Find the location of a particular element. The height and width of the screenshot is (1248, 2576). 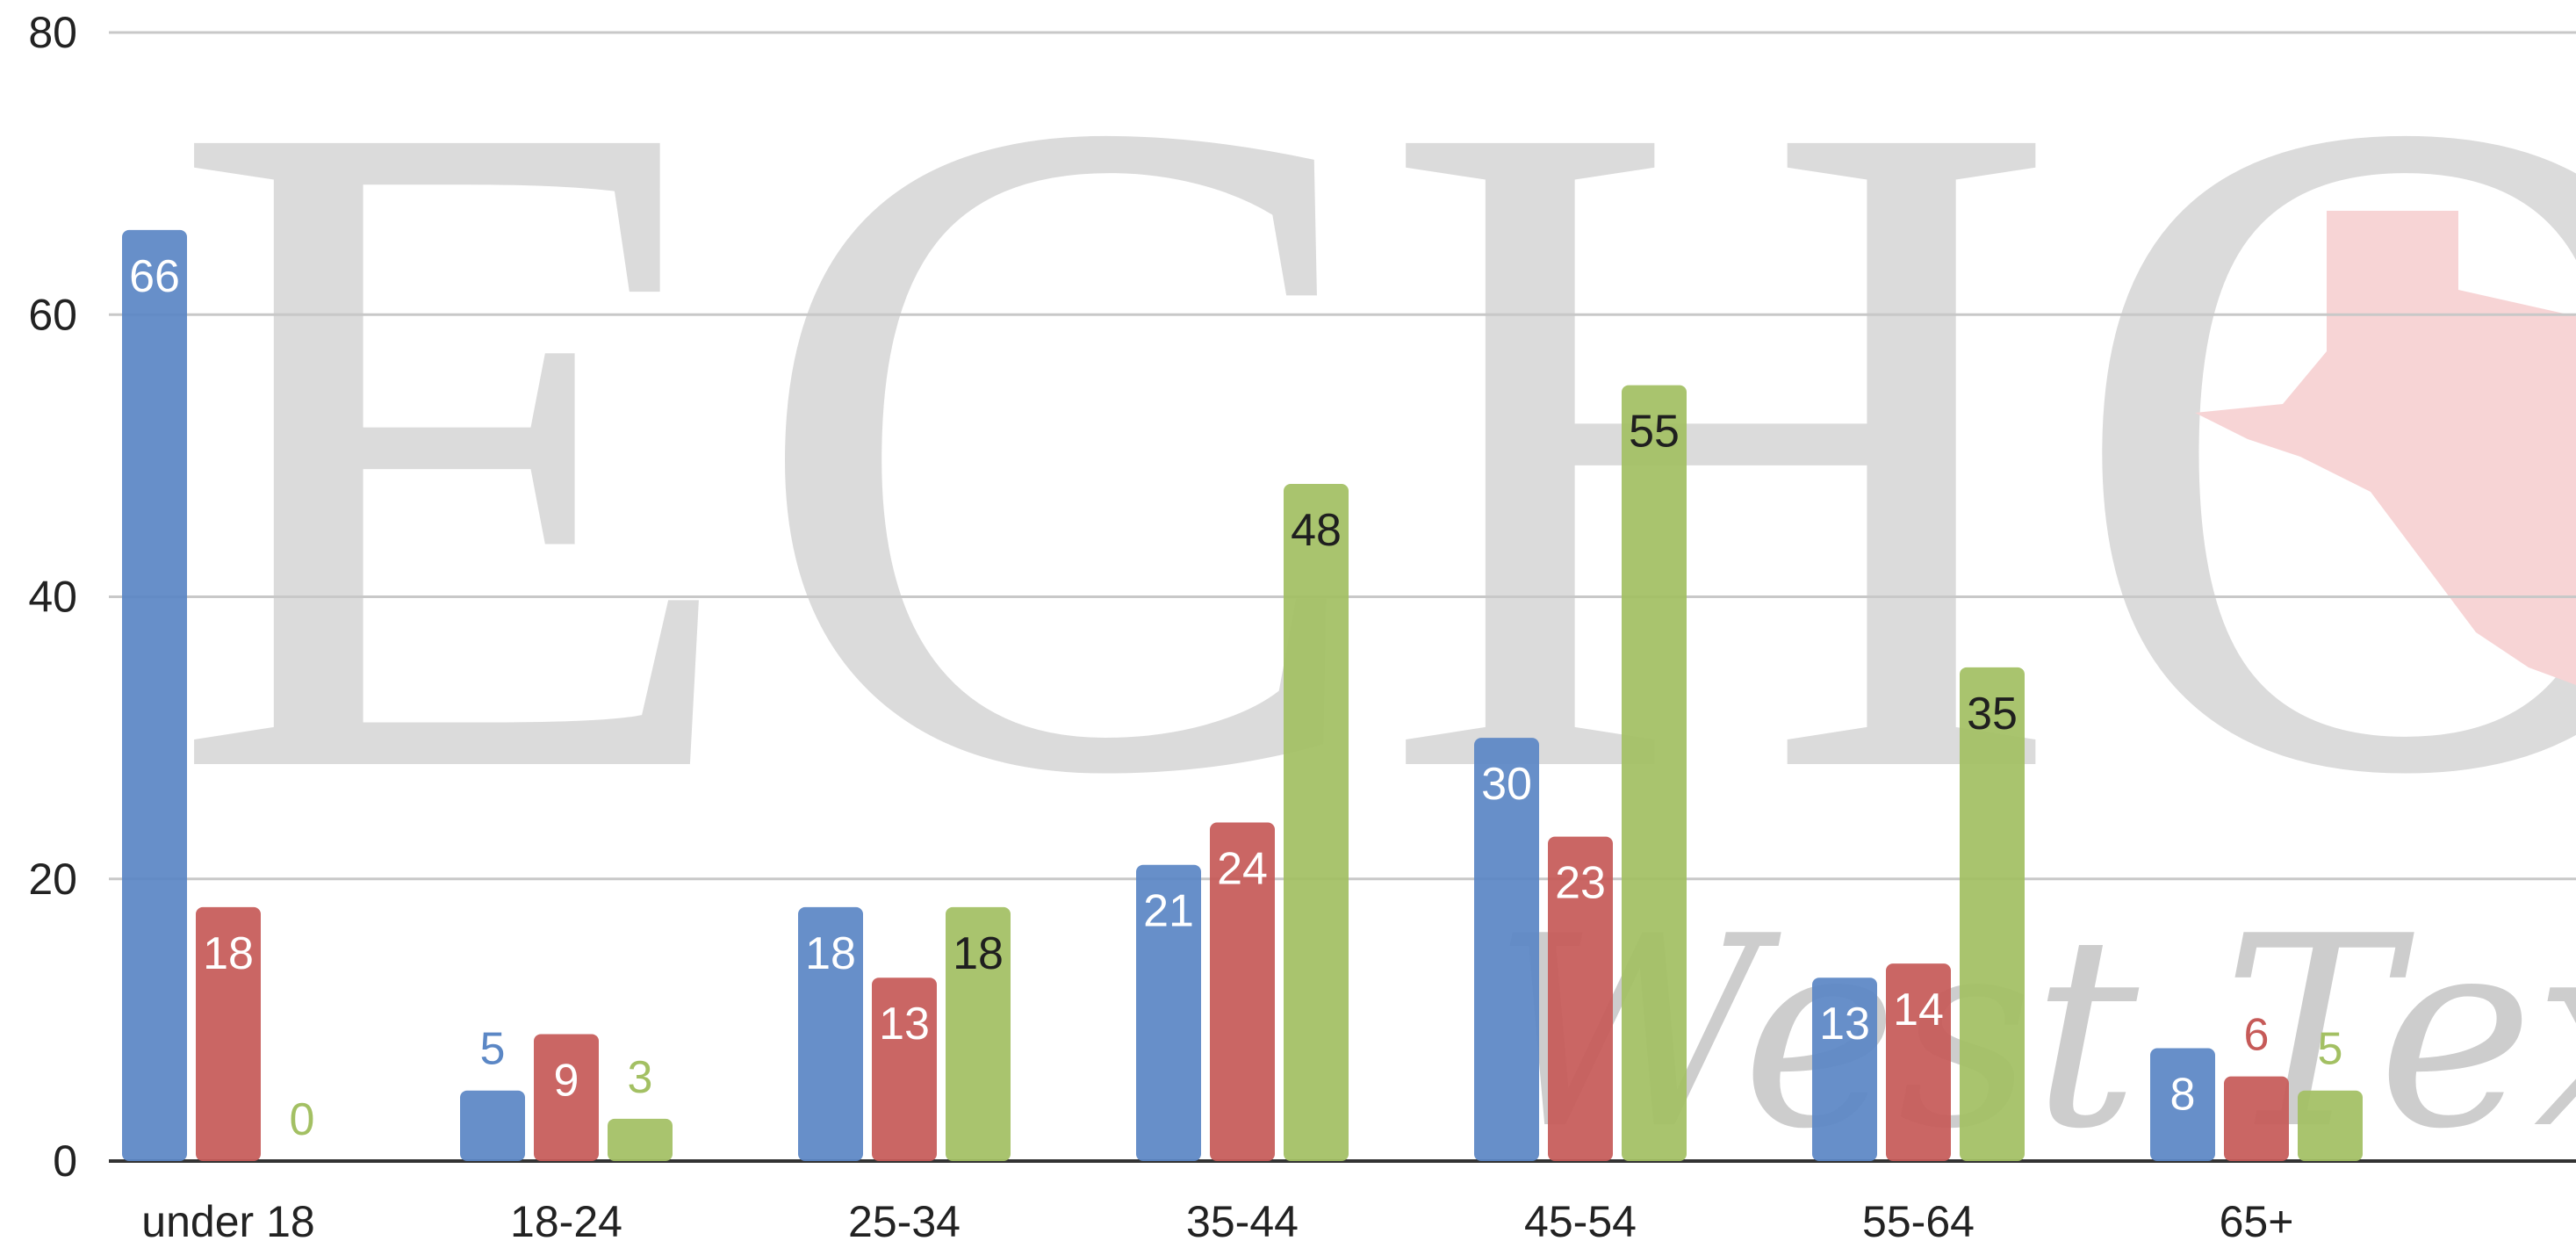

y-tick-label: 20 is located at coordinates (52, 880).